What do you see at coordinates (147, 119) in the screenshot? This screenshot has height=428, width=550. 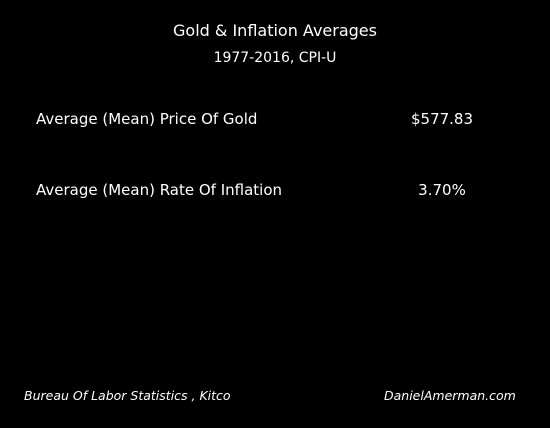 I see `row-label: Average (Mean) Price Of Gold` at bounding box center [147, 119].